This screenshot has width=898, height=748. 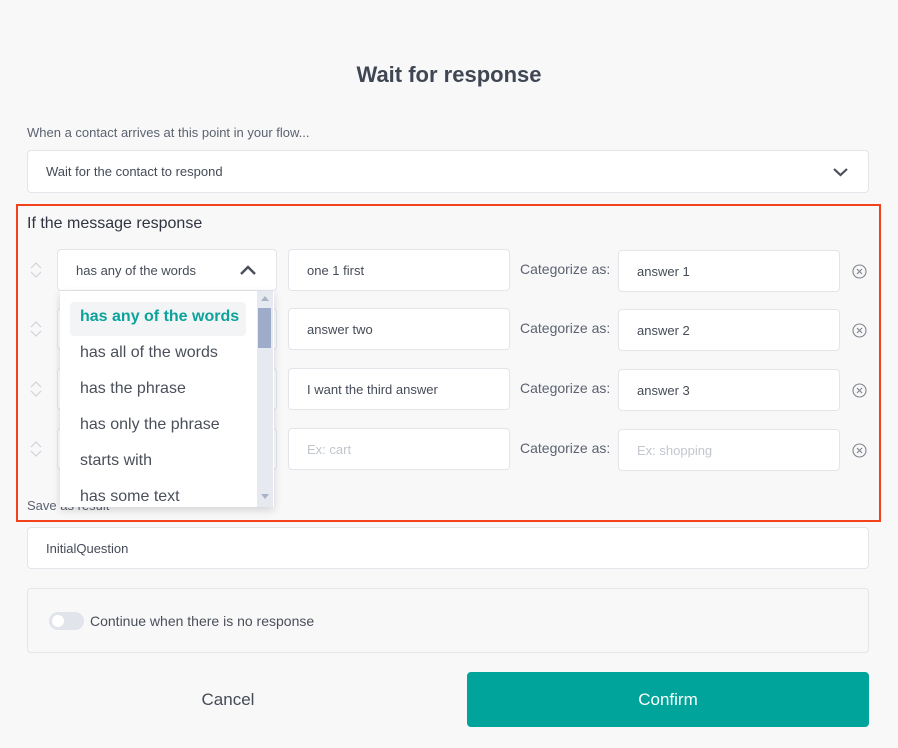 I want to click on result-name-value: InitialQuestion, so click(x=87, y=548).